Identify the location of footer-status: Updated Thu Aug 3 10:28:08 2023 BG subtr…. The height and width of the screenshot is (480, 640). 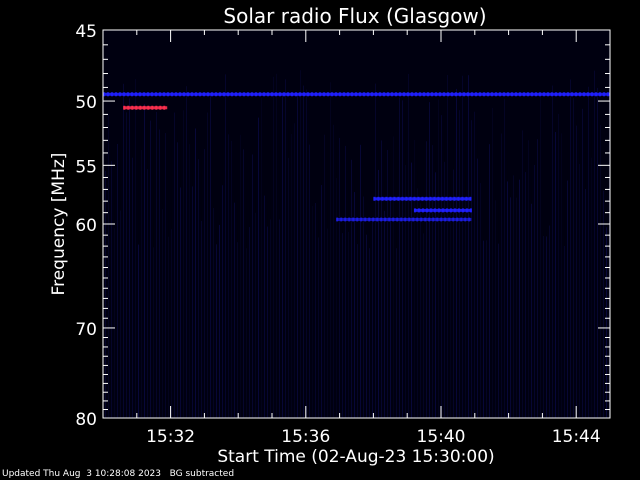
(118, 474).